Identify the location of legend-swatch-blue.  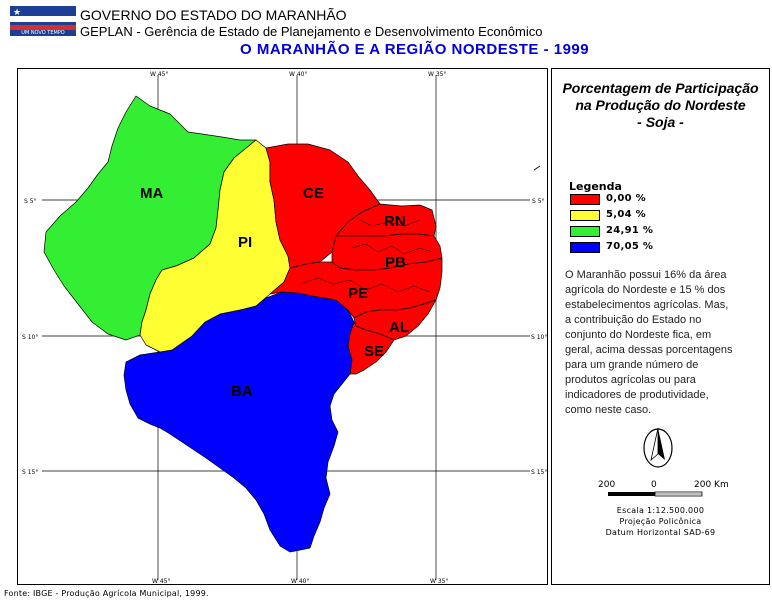
(585, 247).